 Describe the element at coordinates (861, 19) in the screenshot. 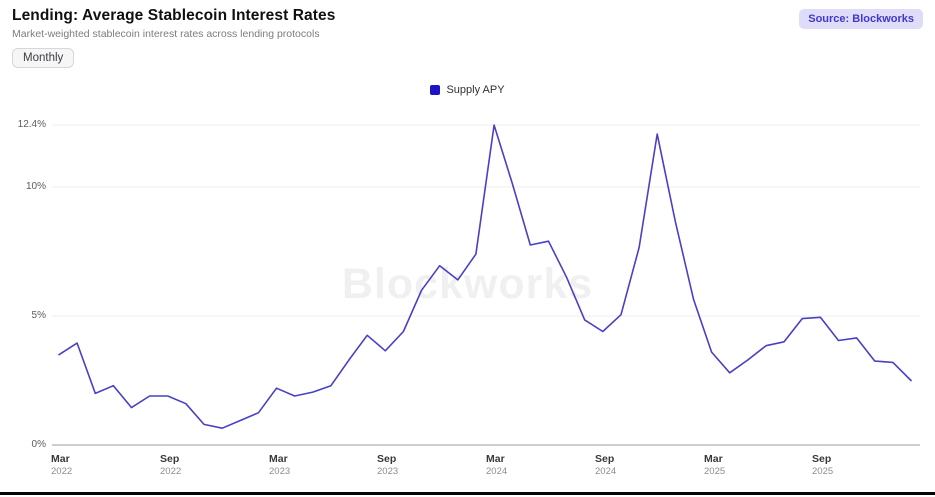

I see `source-badge: Source: Blockworks` at that location.